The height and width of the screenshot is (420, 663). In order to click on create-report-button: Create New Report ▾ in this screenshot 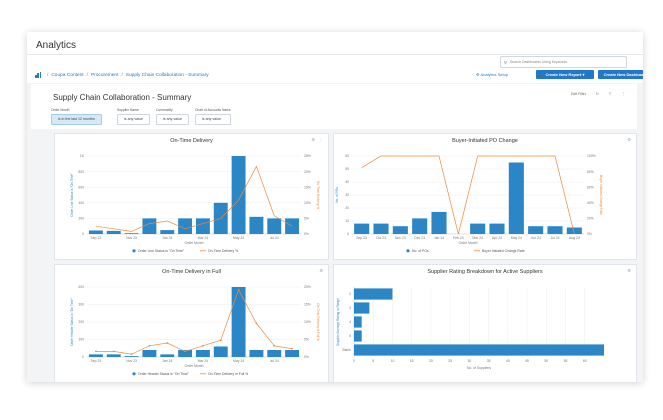, I will do `click(565, 74)`.